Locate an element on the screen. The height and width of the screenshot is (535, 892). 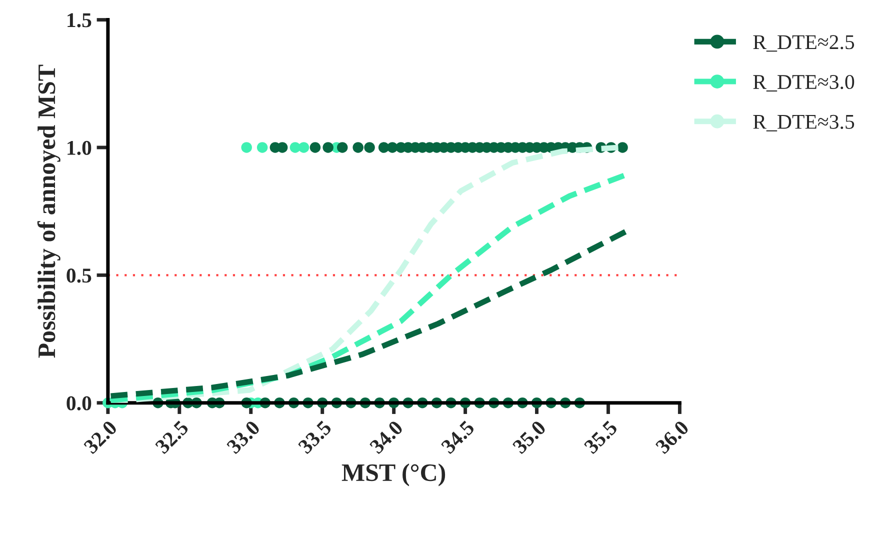
x-tick-label: 35.0 is located at coordinates (529, 437).